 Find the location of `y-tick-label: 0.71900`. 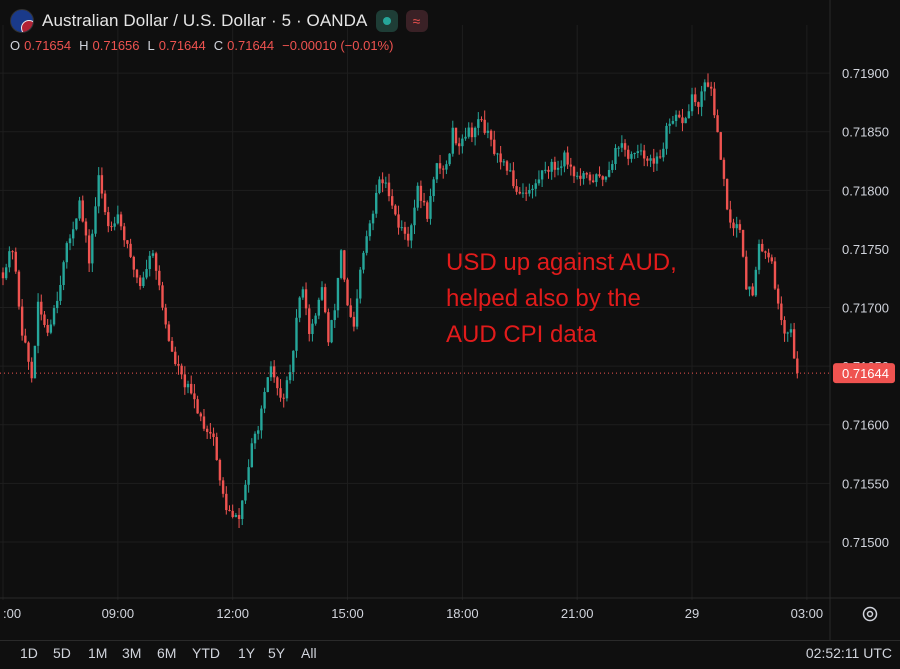

y-tick-label: 0.71900 is located at coordinates (865, 73).